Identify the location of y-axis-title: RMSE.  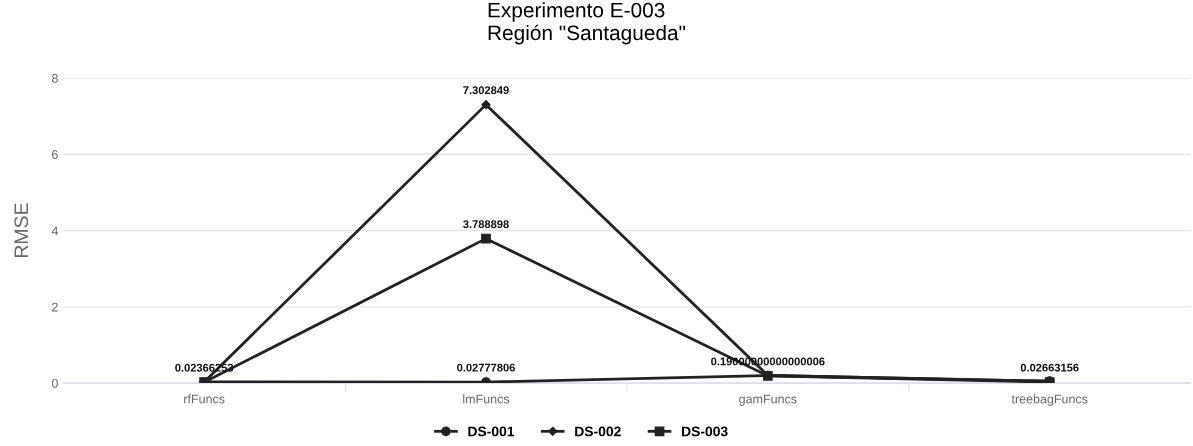
(21, 230).